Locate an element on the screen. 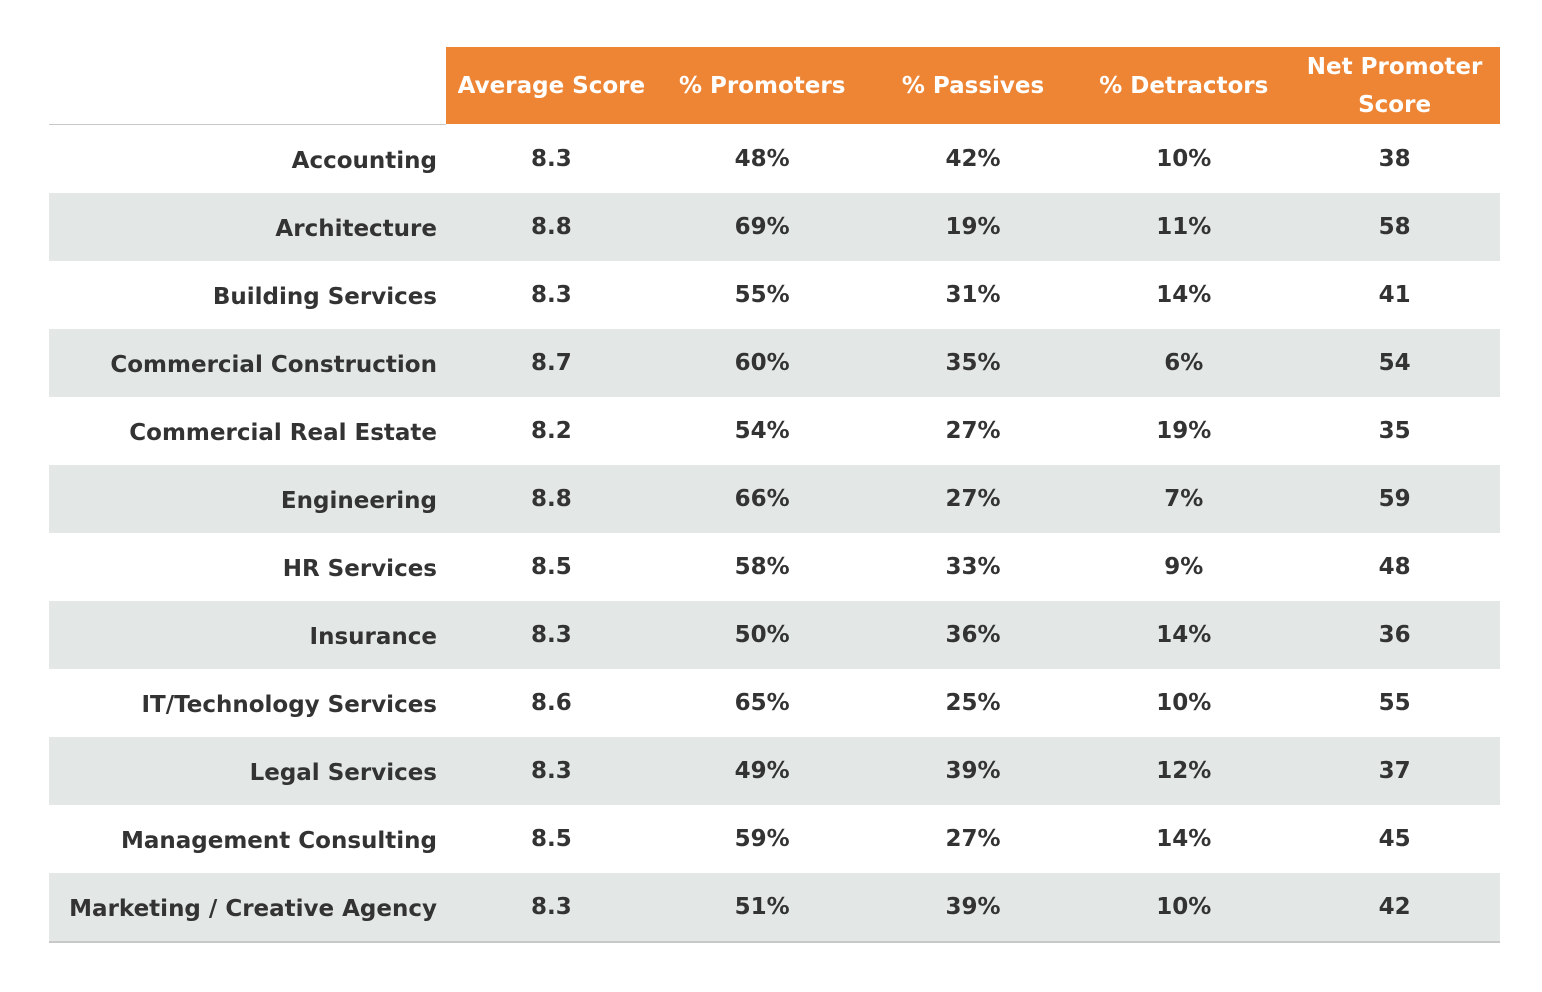 The width and height of the screenshot is (1542, 992). nps-cell: 45 is located at coordinates (1394, 839).